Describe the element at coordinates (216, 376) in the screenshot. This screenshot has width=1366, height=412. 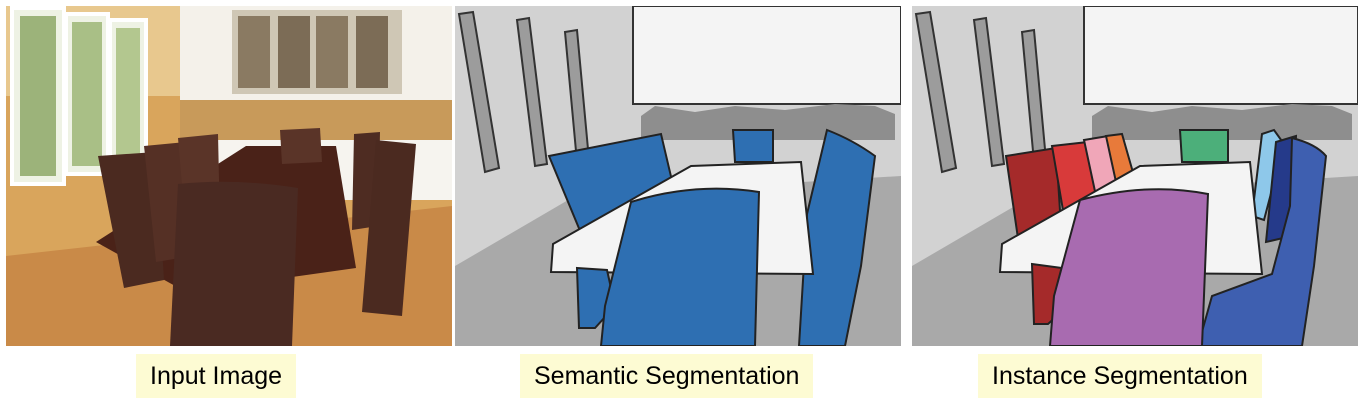
I see `input-image-caption: Input Image` at that location.